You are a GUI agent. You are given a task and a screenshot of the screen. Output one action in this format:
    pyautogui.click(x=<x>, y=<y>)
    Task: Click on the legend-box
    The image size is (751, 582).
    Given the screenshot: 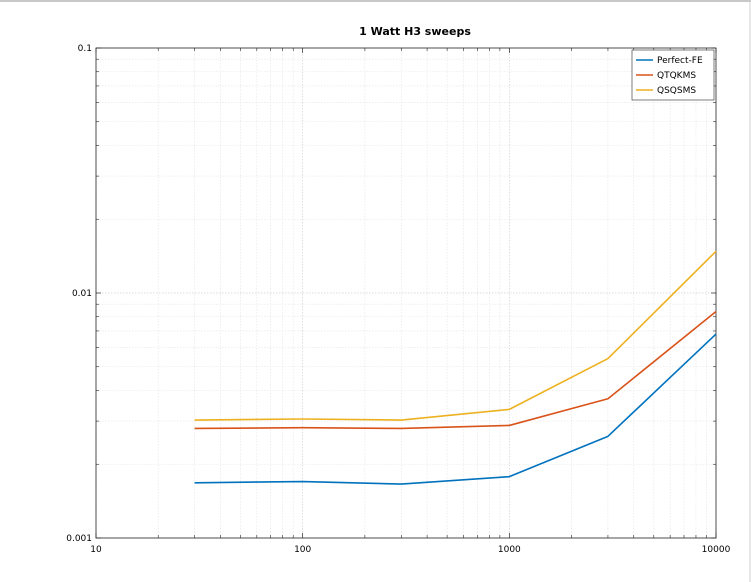 What is the action you would take?
    pyautogui.click(x=673, y=75)
    